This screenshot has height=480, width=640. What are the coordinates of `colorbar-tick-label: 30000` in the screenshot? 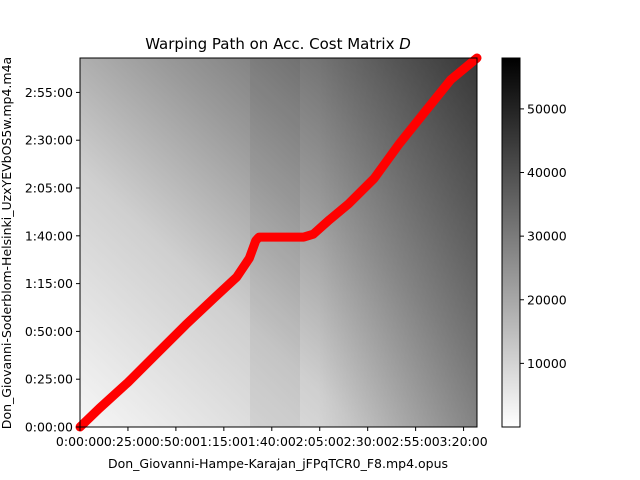 It's located at (547, 236).